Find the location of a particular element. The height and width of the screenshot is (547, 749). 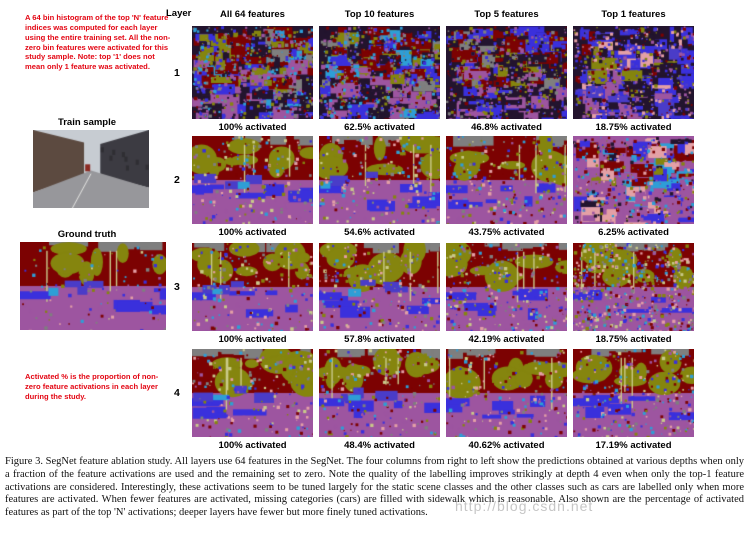

column-header-all64: All 64 features is located at coordinates (252, 14).